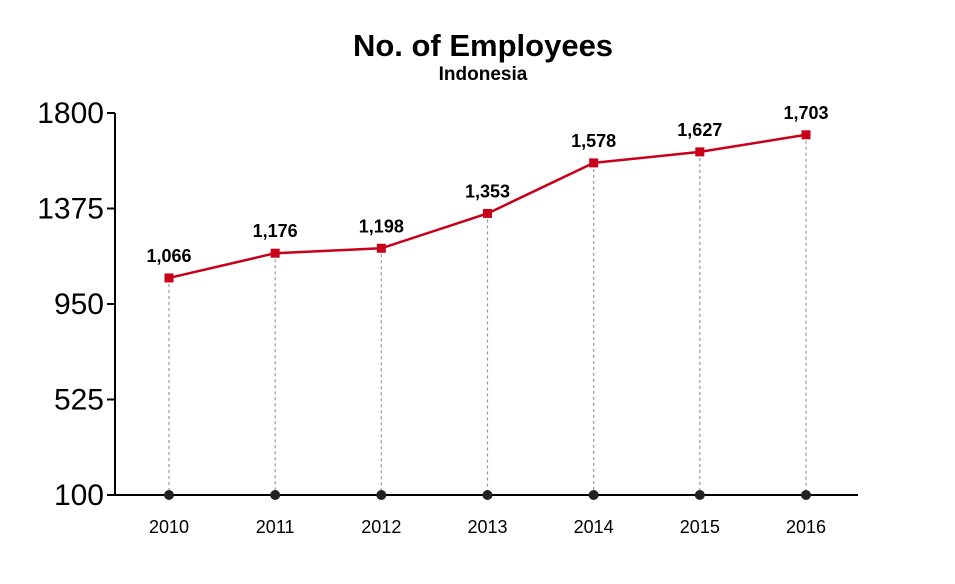 Image resolution: width=955 pixels, height=584 pixels. I want to click on chart-title: No. of Employees, so click(483, 45).